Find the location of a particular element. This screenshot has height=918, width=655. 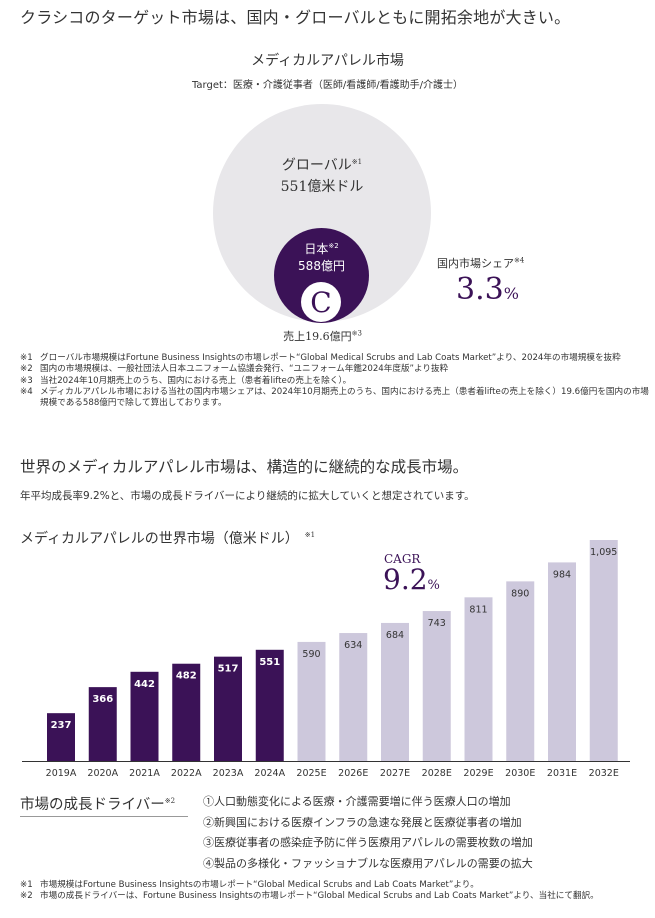

x-tick-label: 2024A is located at coordinates (269, 773).